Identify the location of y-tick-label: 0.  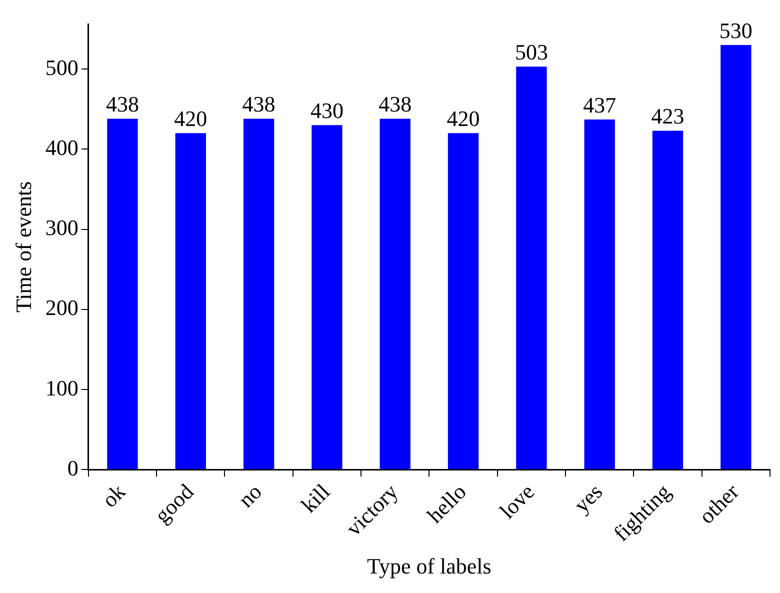
(72, 467).